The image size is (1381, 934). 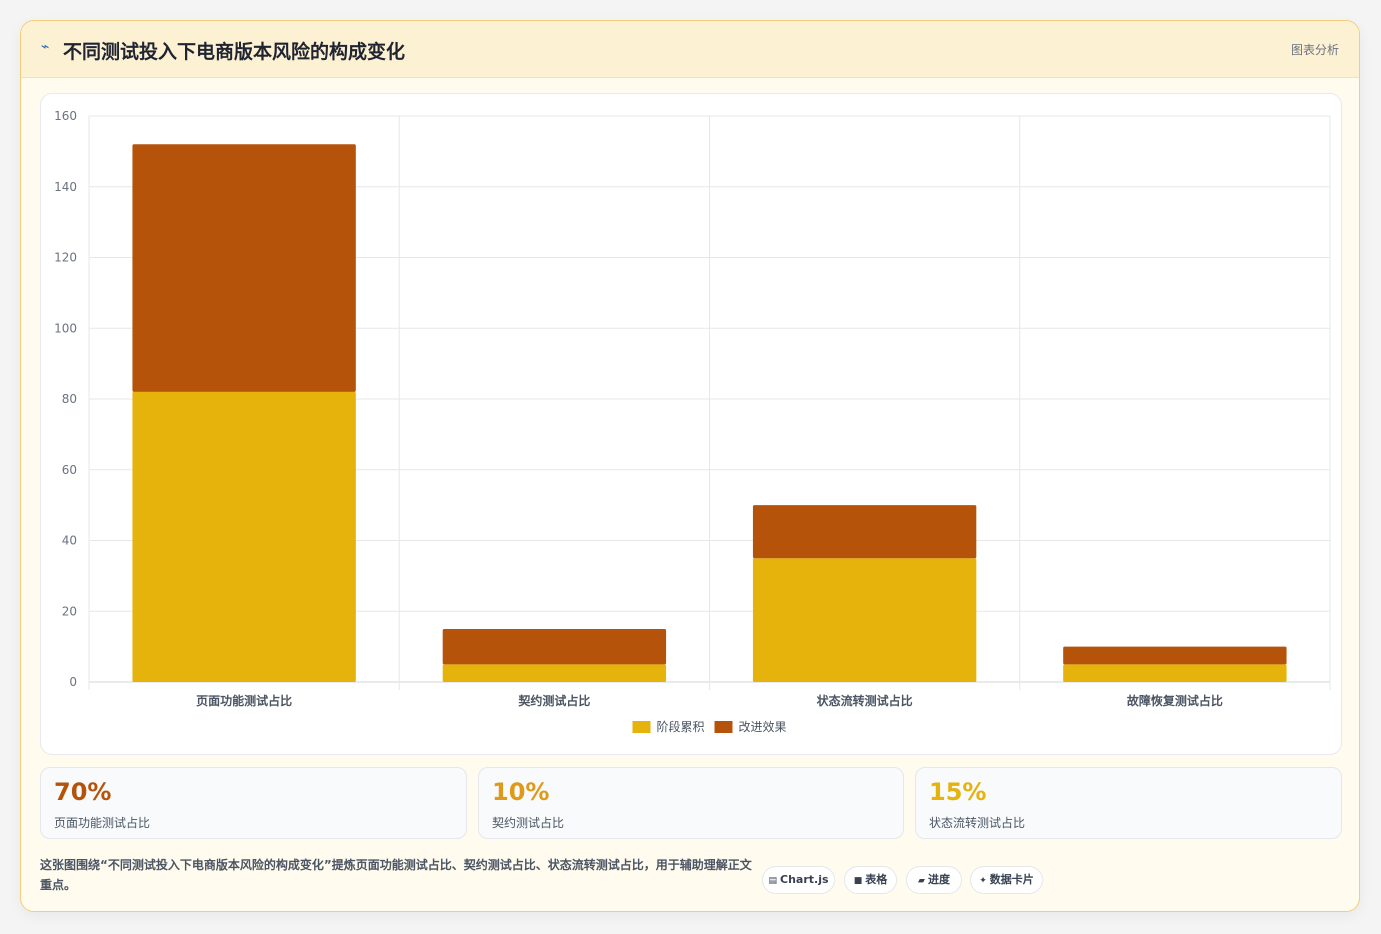 I want to click on card-header: ⌁ 不同测试投入下电商版本风险的构成变化 图表分析, so click(x=690, y=49).